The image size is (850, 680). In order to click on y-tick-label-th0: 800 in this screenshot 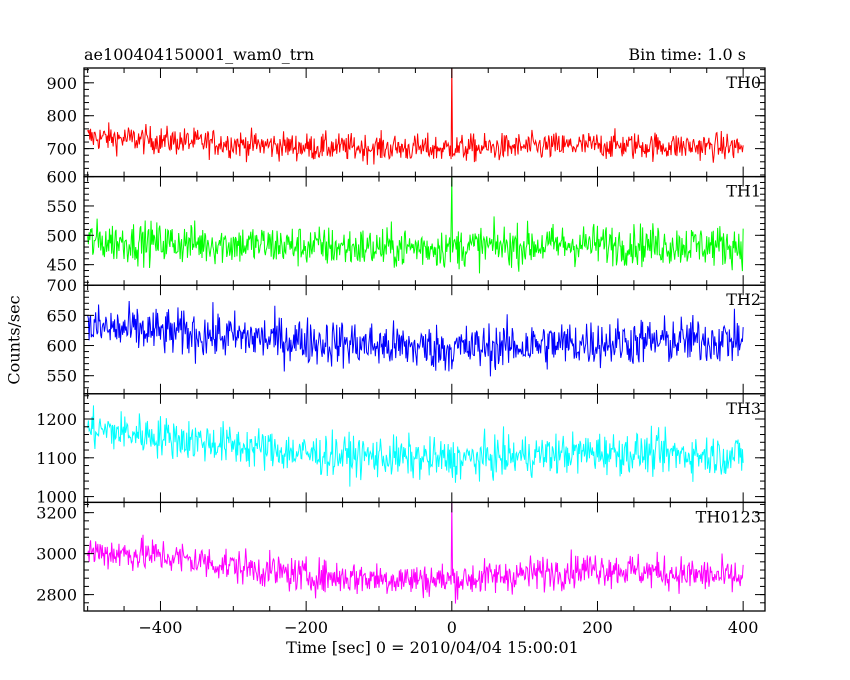, I will do `click(61, 116)`.